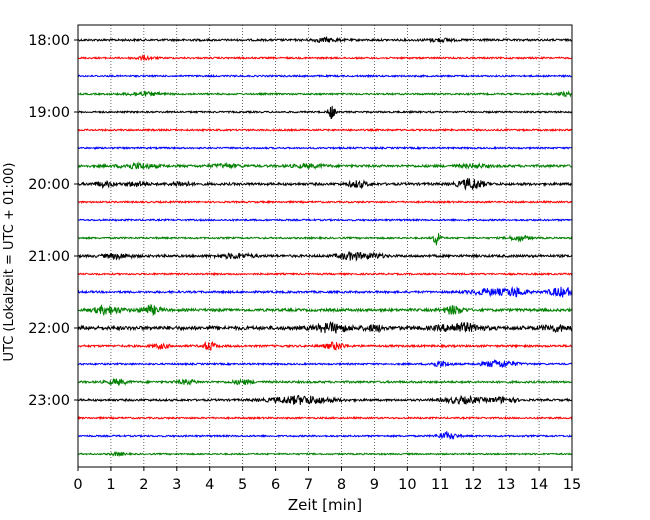 This screenshot has width=650, height=520. I want to click on trace-2000, so click(325, 184).